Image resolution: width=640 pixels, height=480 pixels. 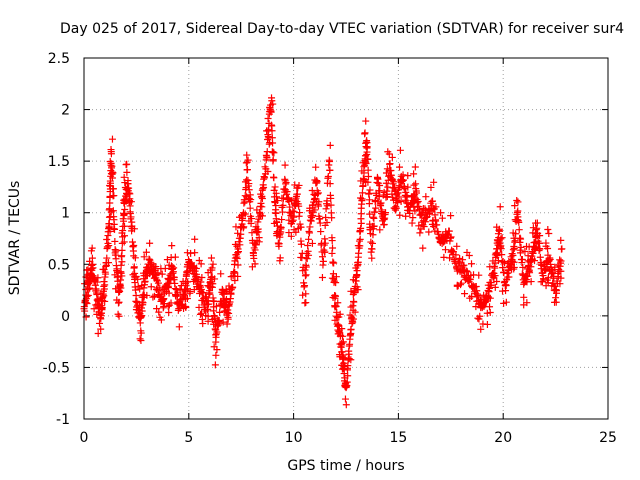 What do you see at coordinates (56, 368) in the screenshot?
I see `y-tick-label: -0.5` at bounding box center [56, 368].